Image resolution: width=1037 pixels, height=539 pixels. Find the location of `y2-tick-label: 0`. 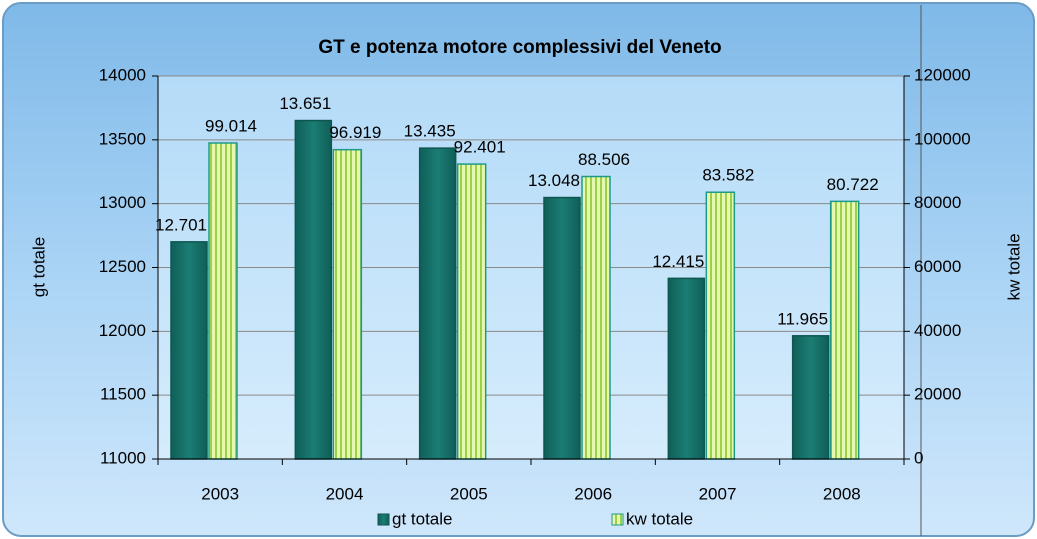

y2-tick-label: 0 is located at coordinates (918, 457).